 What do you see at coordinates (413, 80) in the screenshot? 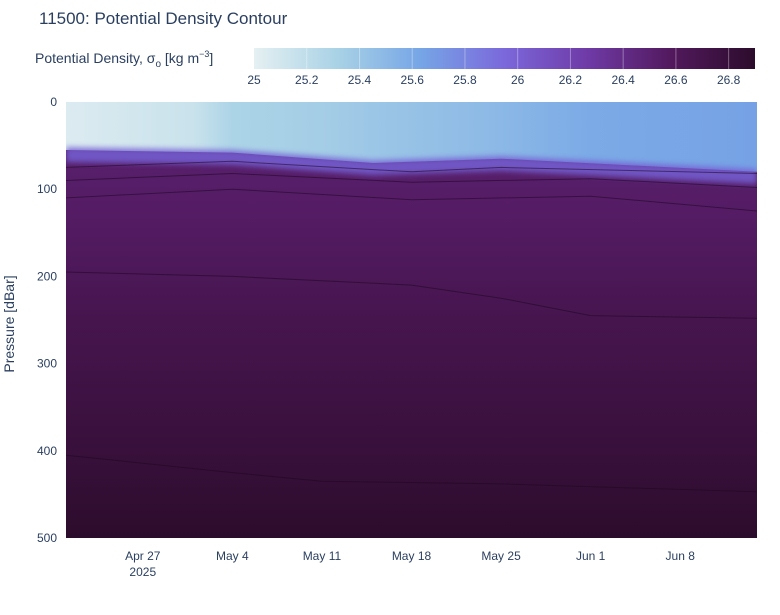
I see `colorbar-tick-label: 25.6` at bounding box center [413, 80].